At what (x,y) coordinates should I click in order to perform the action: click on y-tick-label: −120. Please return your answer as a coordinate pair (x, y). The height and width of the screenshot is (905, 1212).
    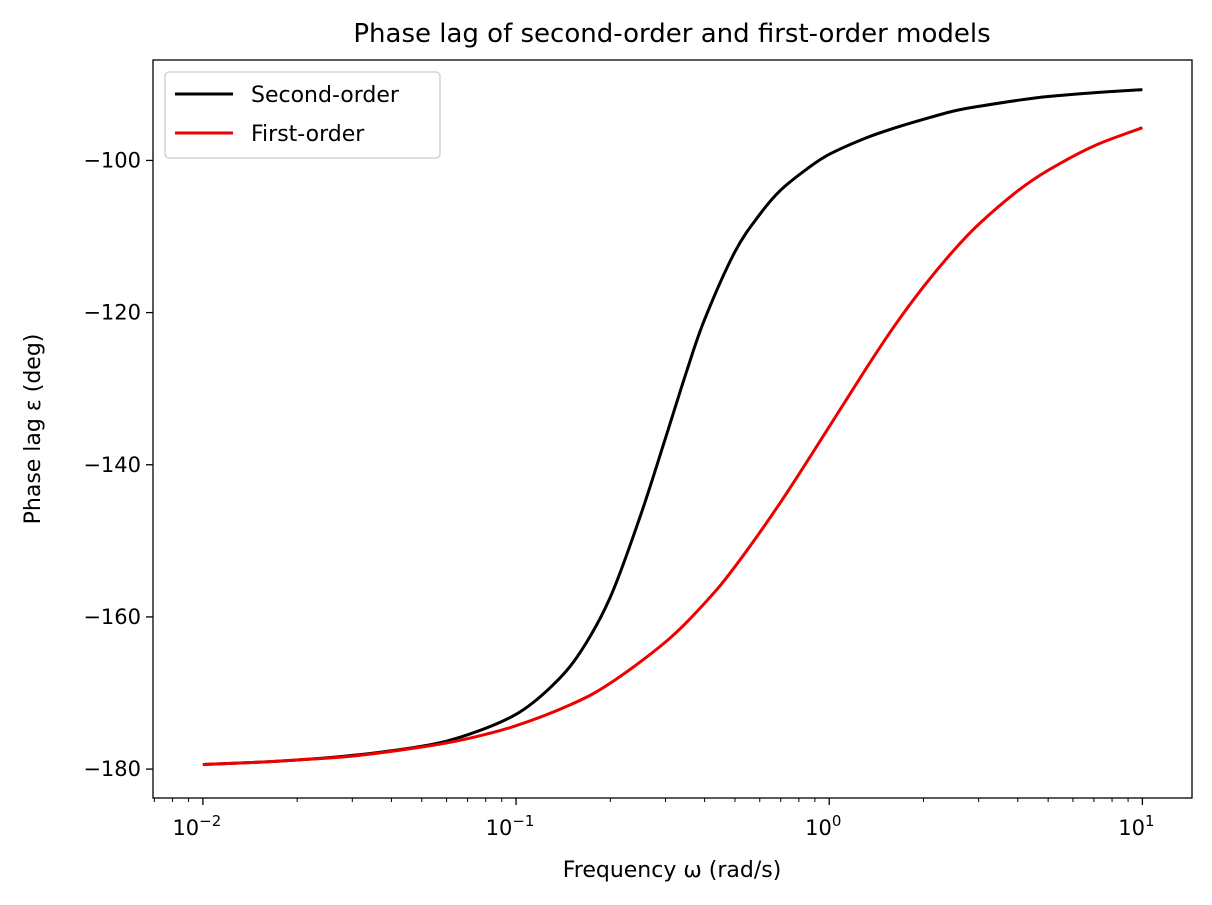
    Looking at the image, I should click on (112, 313).